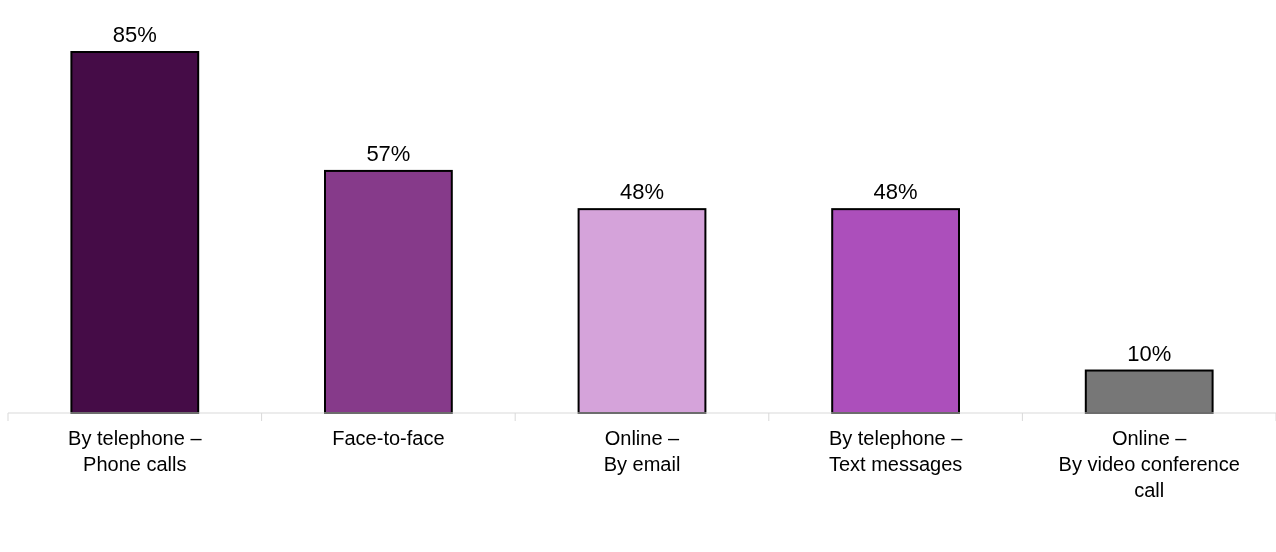 The height and width of the screenshot is (552, 1276). What do you see at coordinates (388, 438) in the screenshot?
I see `x-tick-label: Face-to-face` at bounding box center [388, 438].